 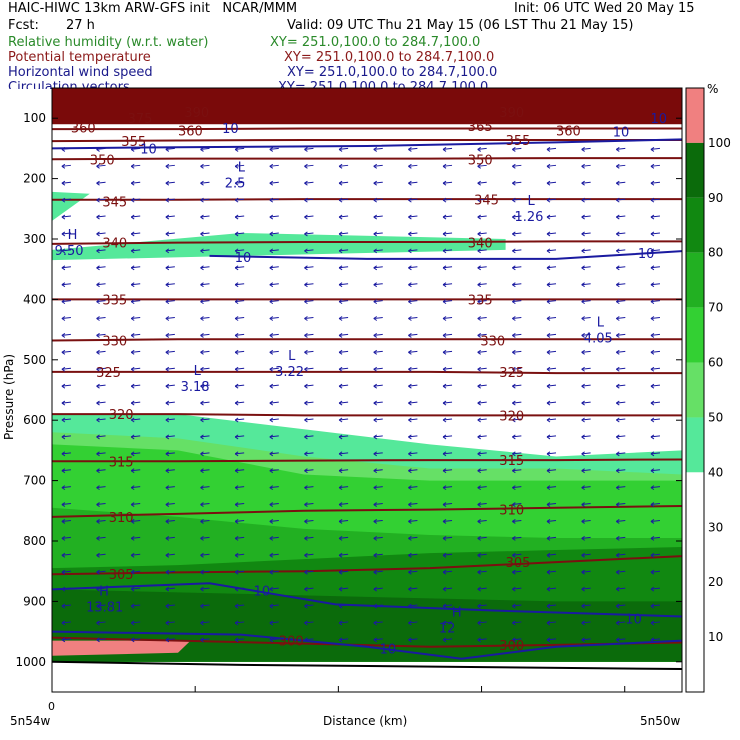 I want to click on extremum-value: 3.18, so click(x=195, y=387).